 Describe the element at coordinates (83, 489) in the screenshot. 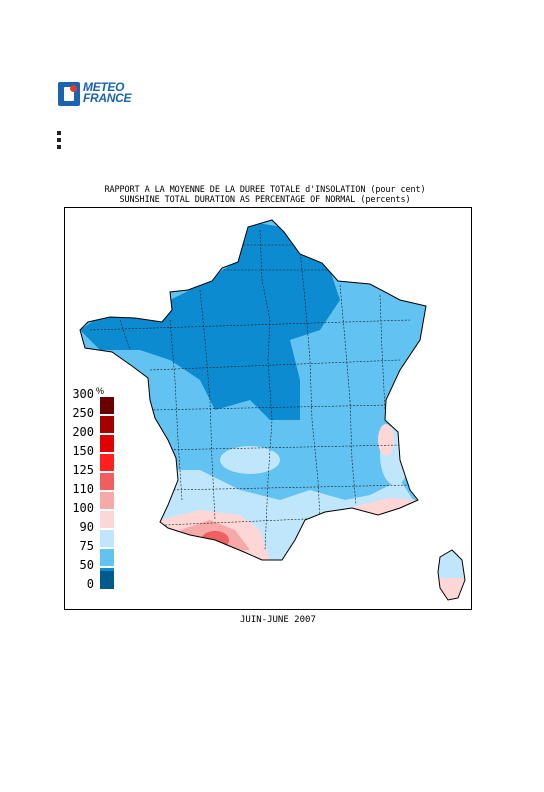

I see `legend-label: 110` at that location.